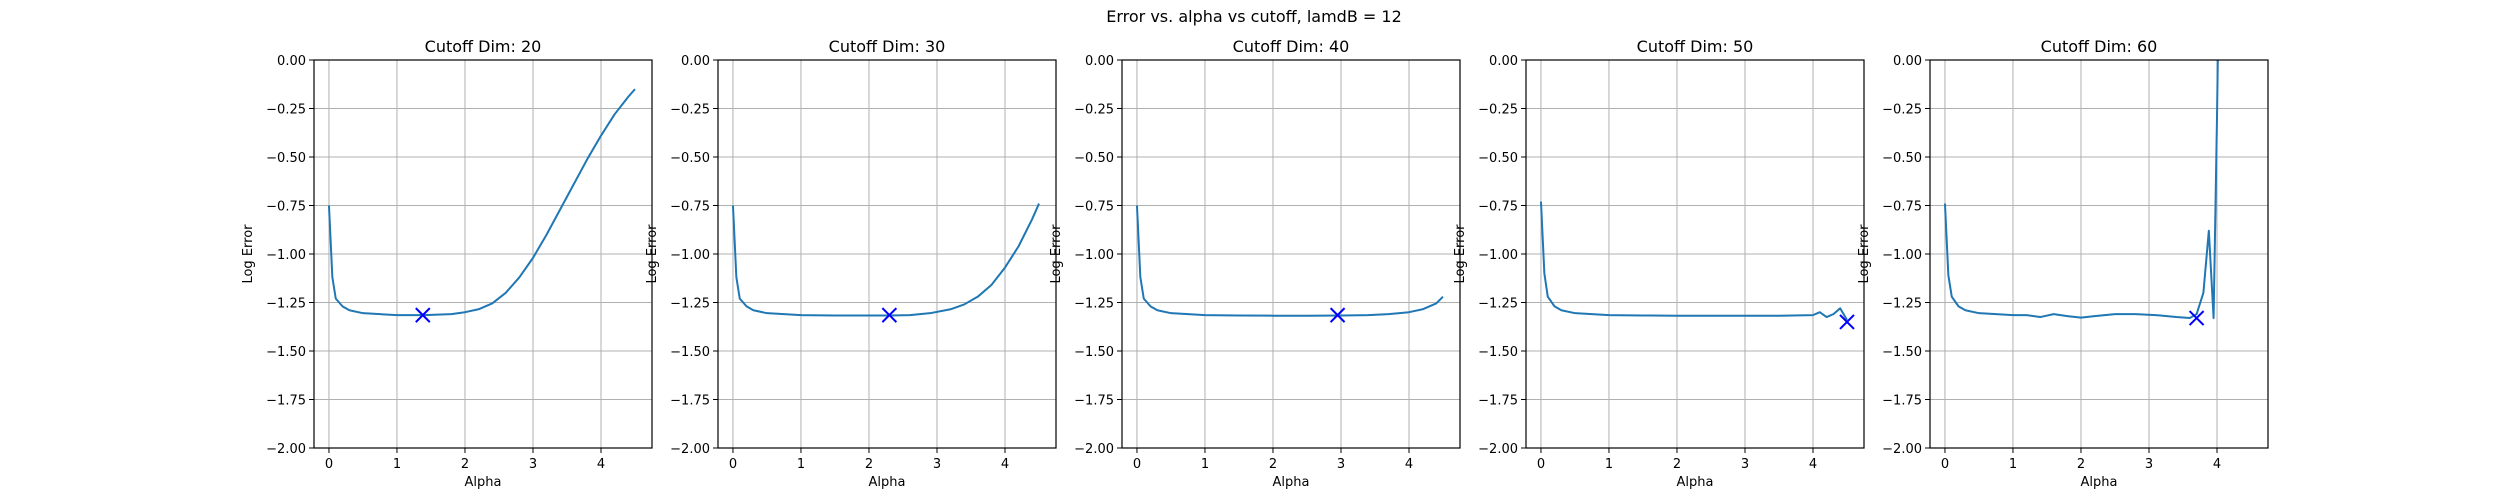 The image size is (2500, 500). I want to click on figure-title: Error vs. alpha vs cutoff, lamdB = 12, so click(1254, 16).